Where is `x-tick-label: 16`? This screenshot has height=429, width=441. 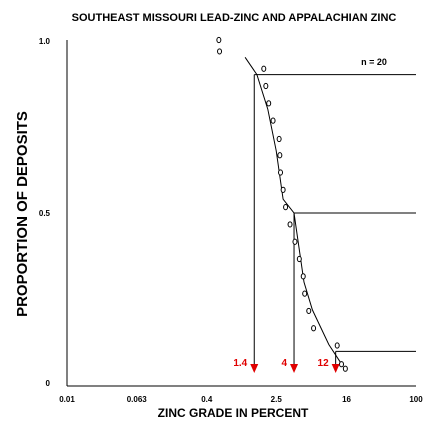
x-tick-label: 16 is located at coordinates (346, 399).